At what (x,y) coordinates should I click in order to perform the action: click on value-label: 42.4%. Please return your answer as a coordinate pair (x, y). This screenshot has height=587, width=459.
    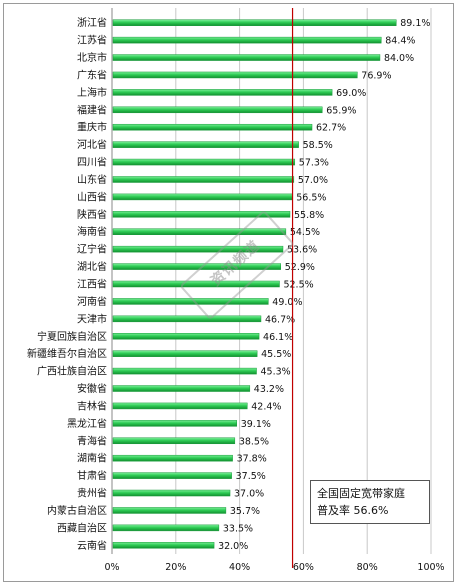
    Looking at the image, I should click on (266, 406).